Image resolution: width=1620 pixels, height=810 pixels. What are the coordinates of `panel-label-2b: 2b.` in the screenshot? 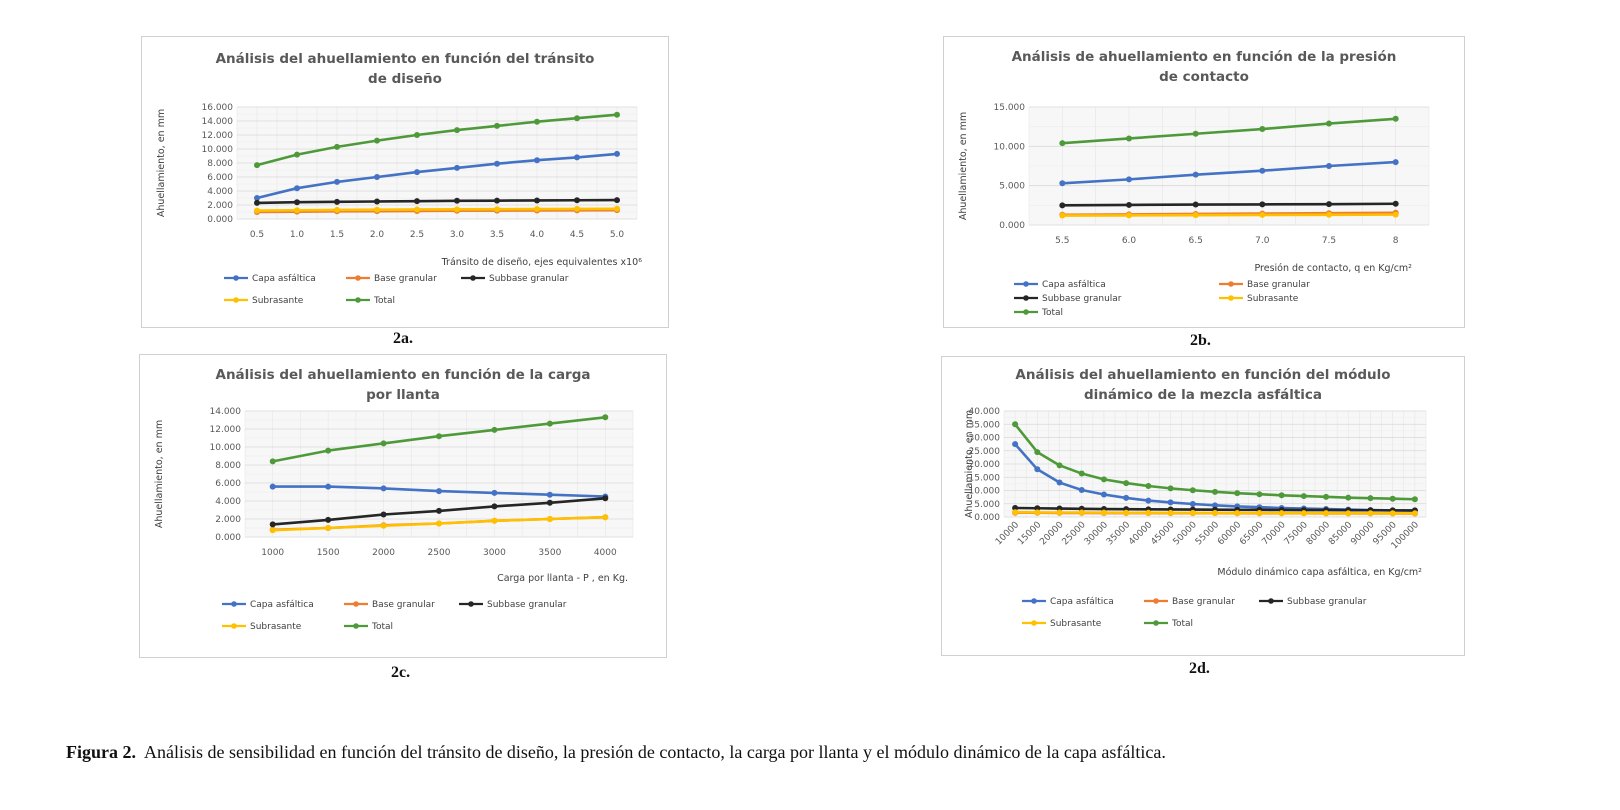 It's located at (1200, 340).